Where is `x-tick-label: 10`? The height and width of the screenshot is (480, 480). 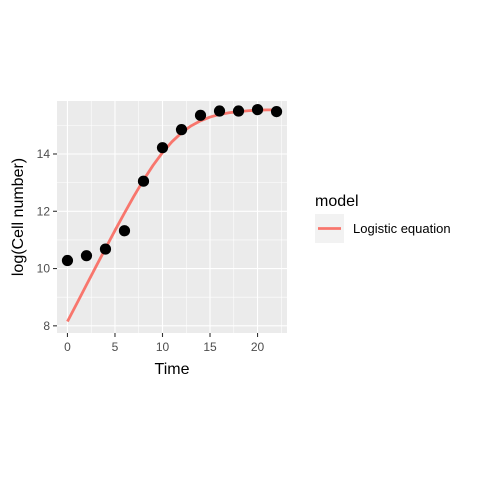 x-tick-label: 10 is located at coordinates (163, 347).